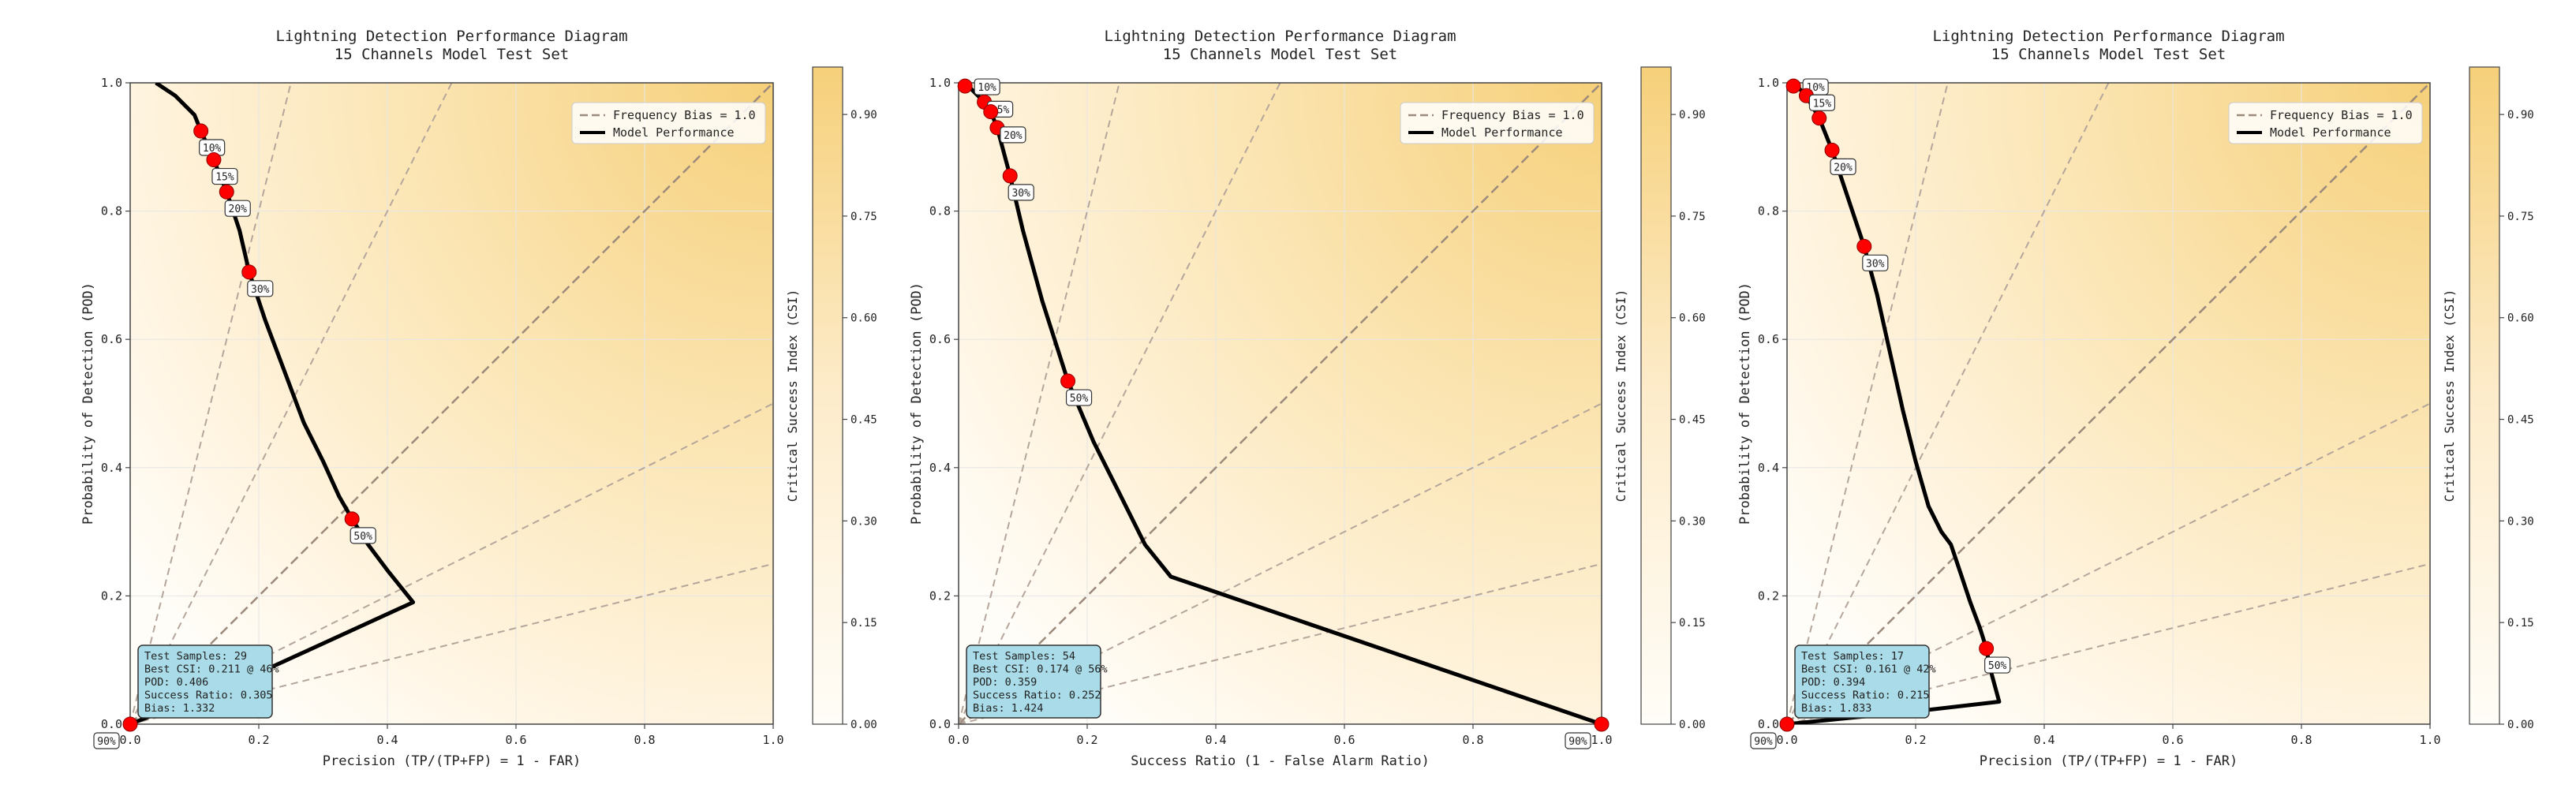 Image resolution: width=2576 pixels, height=807 pixels. I want to click on y-axis-label: Probability of Detection (POD), so click(88, 403).